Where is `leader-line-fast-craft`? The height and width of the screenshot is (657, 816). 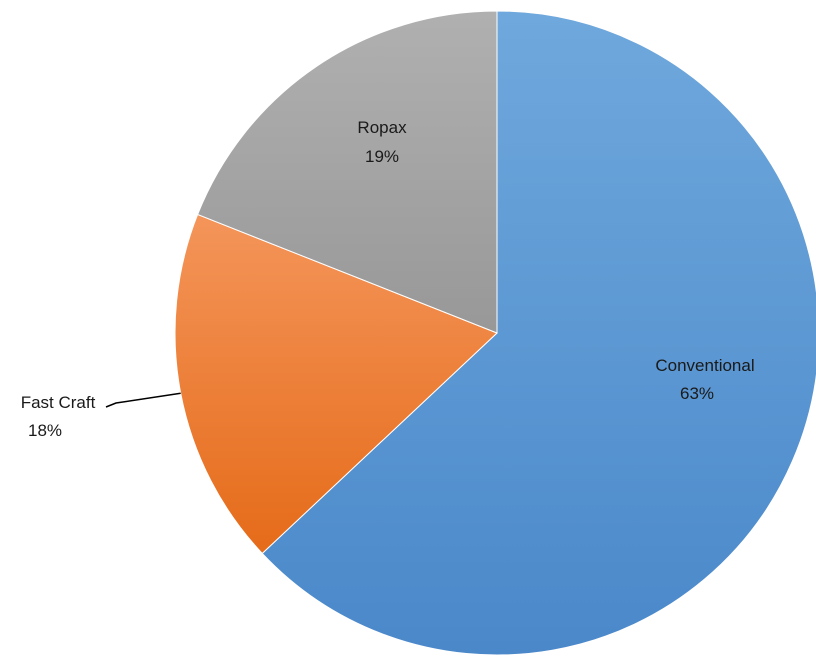
leader-line-fast-craft is located at coordinates (143, 400).